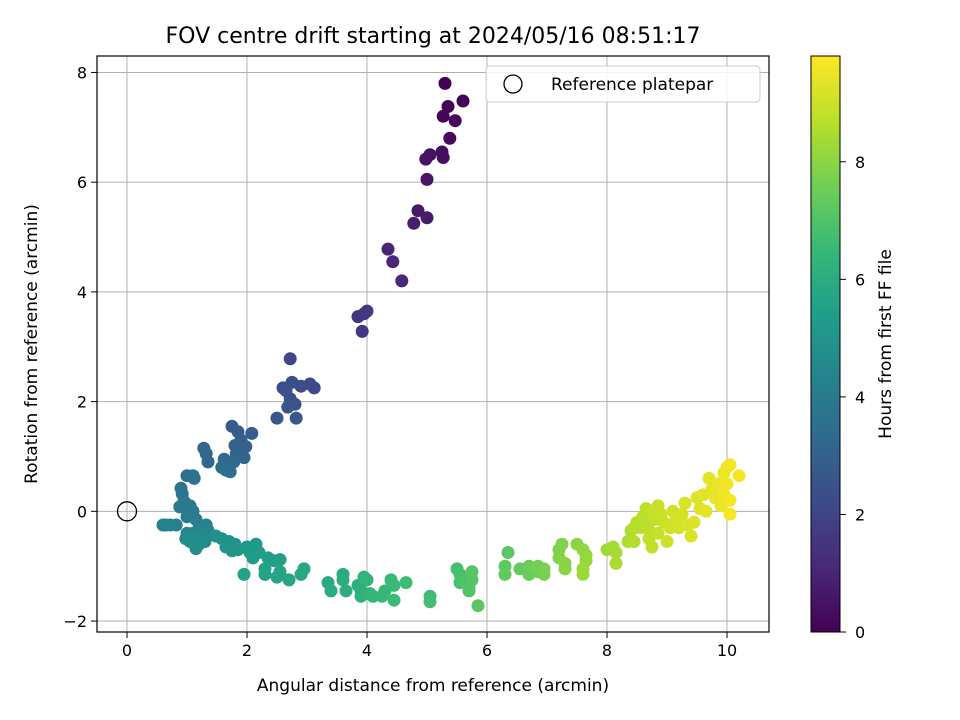 This screenshot has height=720, width=960. I want to click on legend-box, so click(623, 84).